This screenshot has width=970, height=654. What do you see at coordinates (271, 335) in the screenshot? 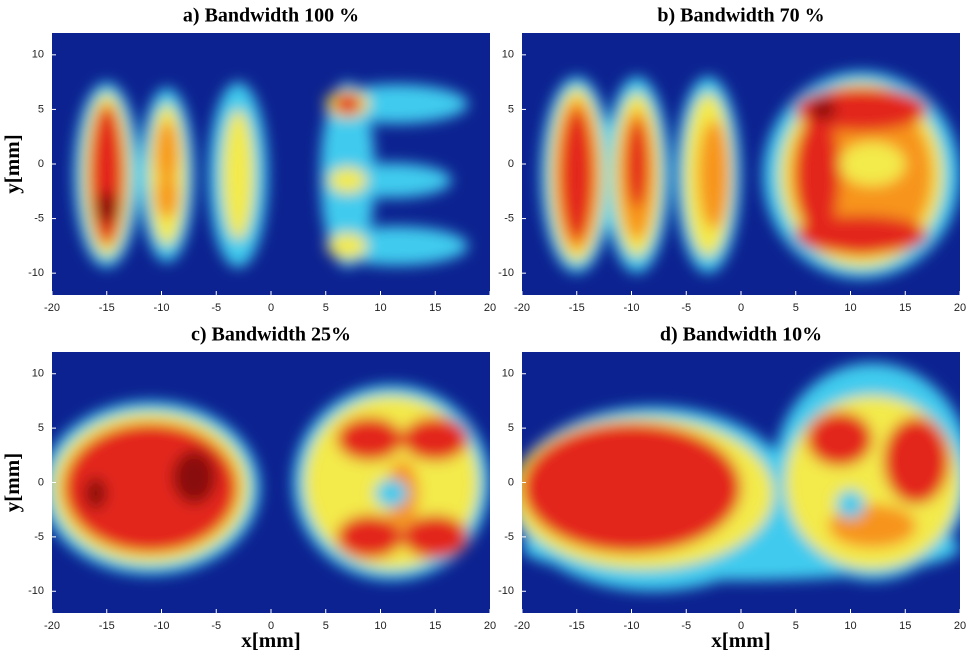
I see `panel-title: c) Bandwidth 25%` at bounding box center [271, 335].